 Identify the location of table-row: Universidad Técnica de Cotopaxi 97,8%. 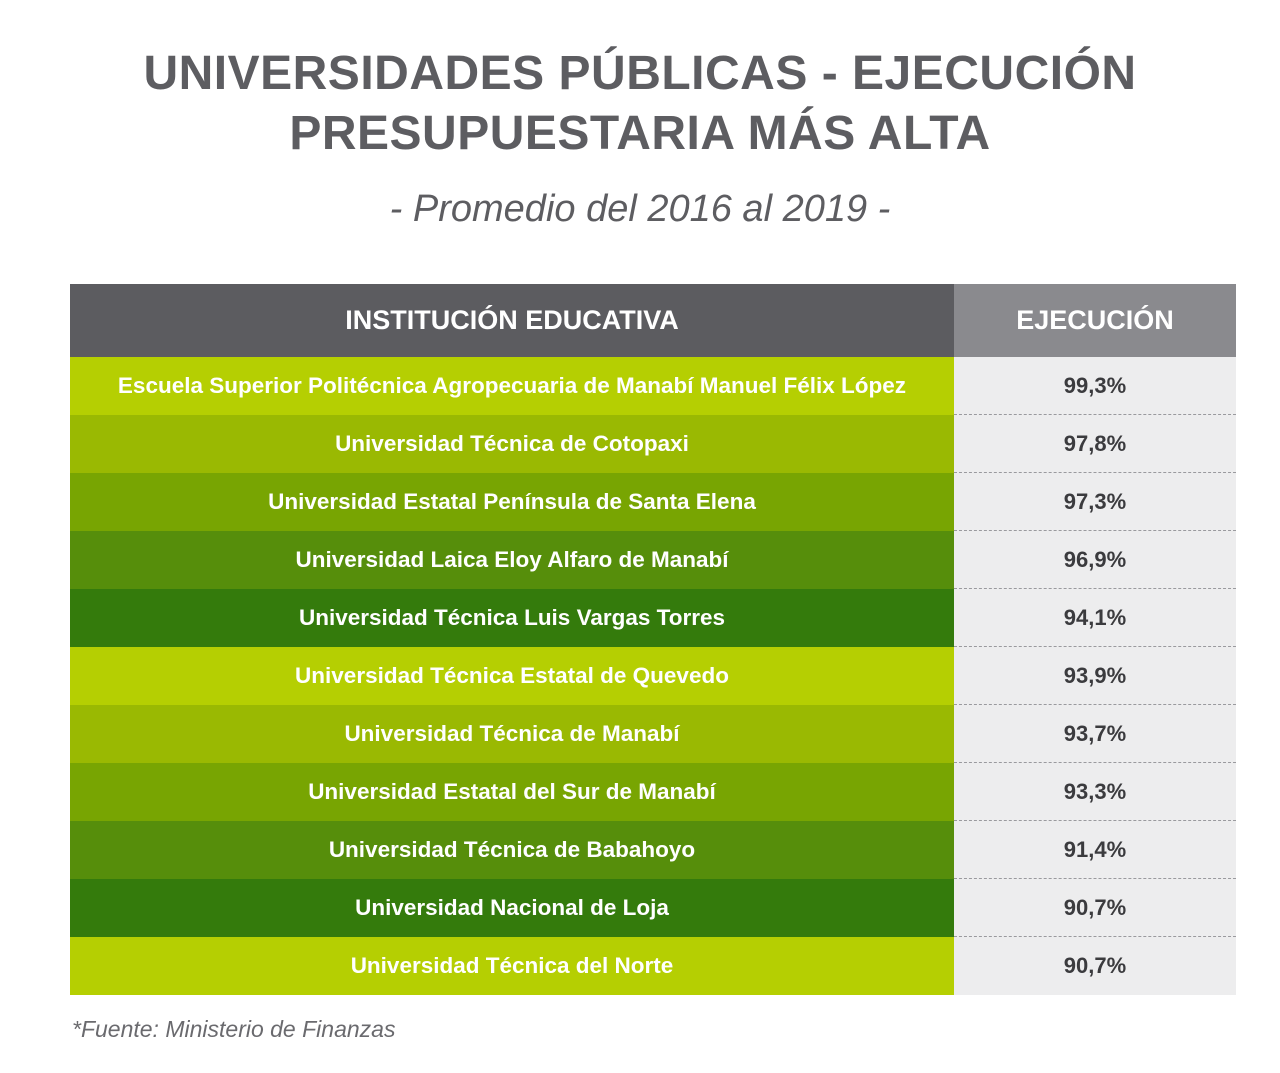
(653, 444).